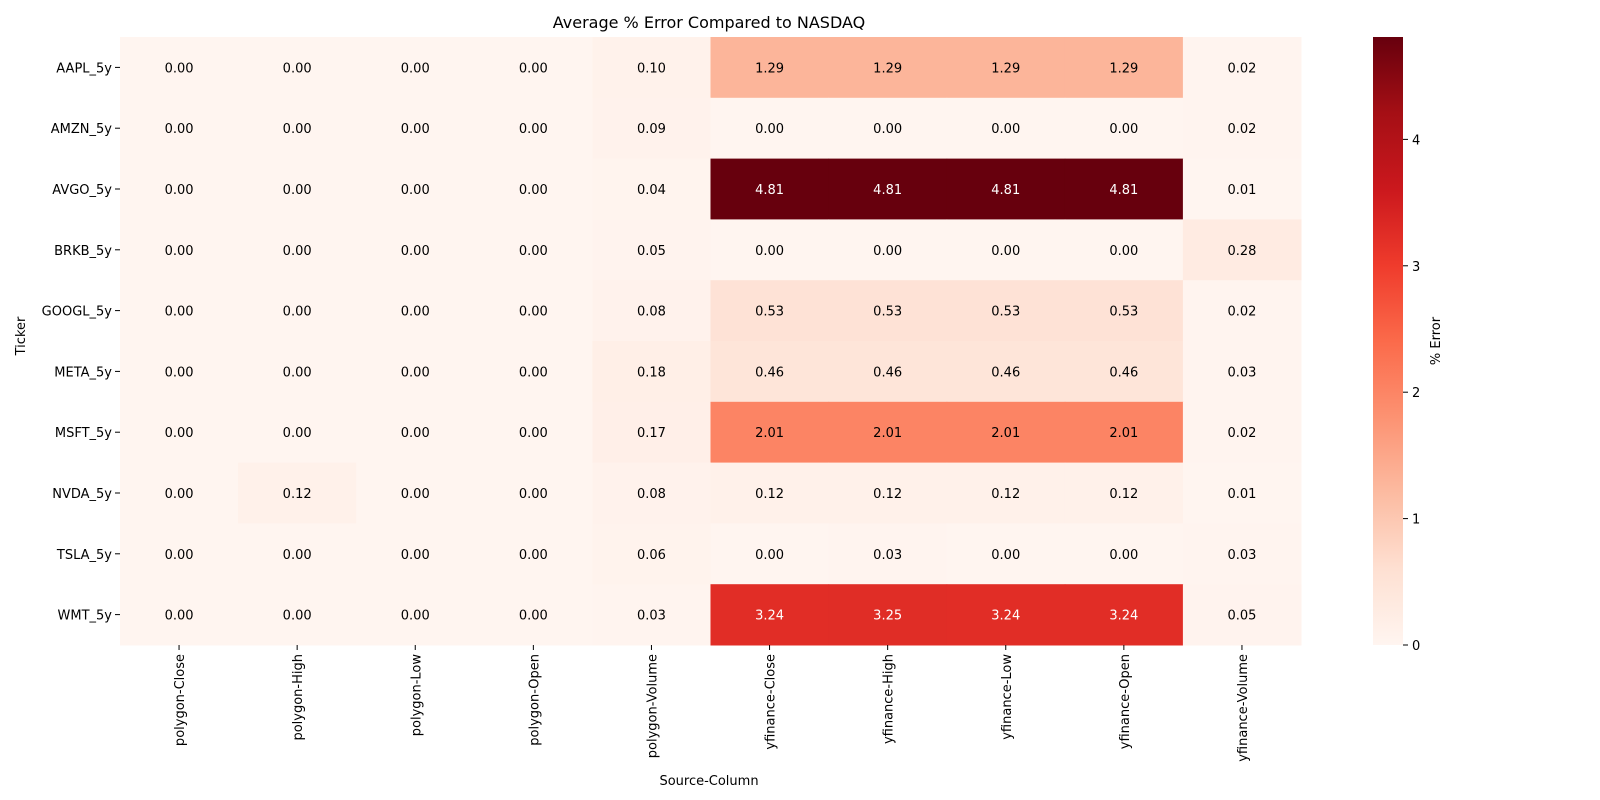 This screenshot has width=1600, height=800. I want to click on cell-value-label: 0.02, so click(1241, 433).